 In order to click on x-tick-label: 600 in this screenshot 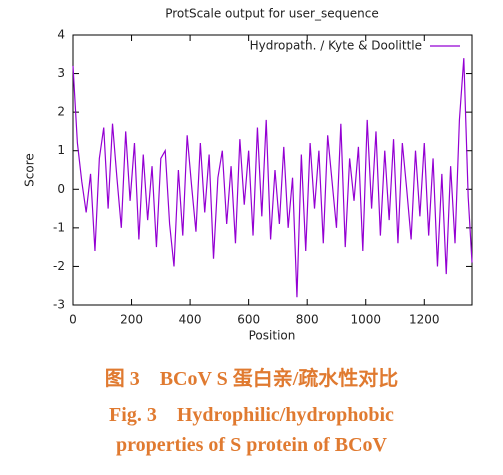, I will do `click(248, 320)`.